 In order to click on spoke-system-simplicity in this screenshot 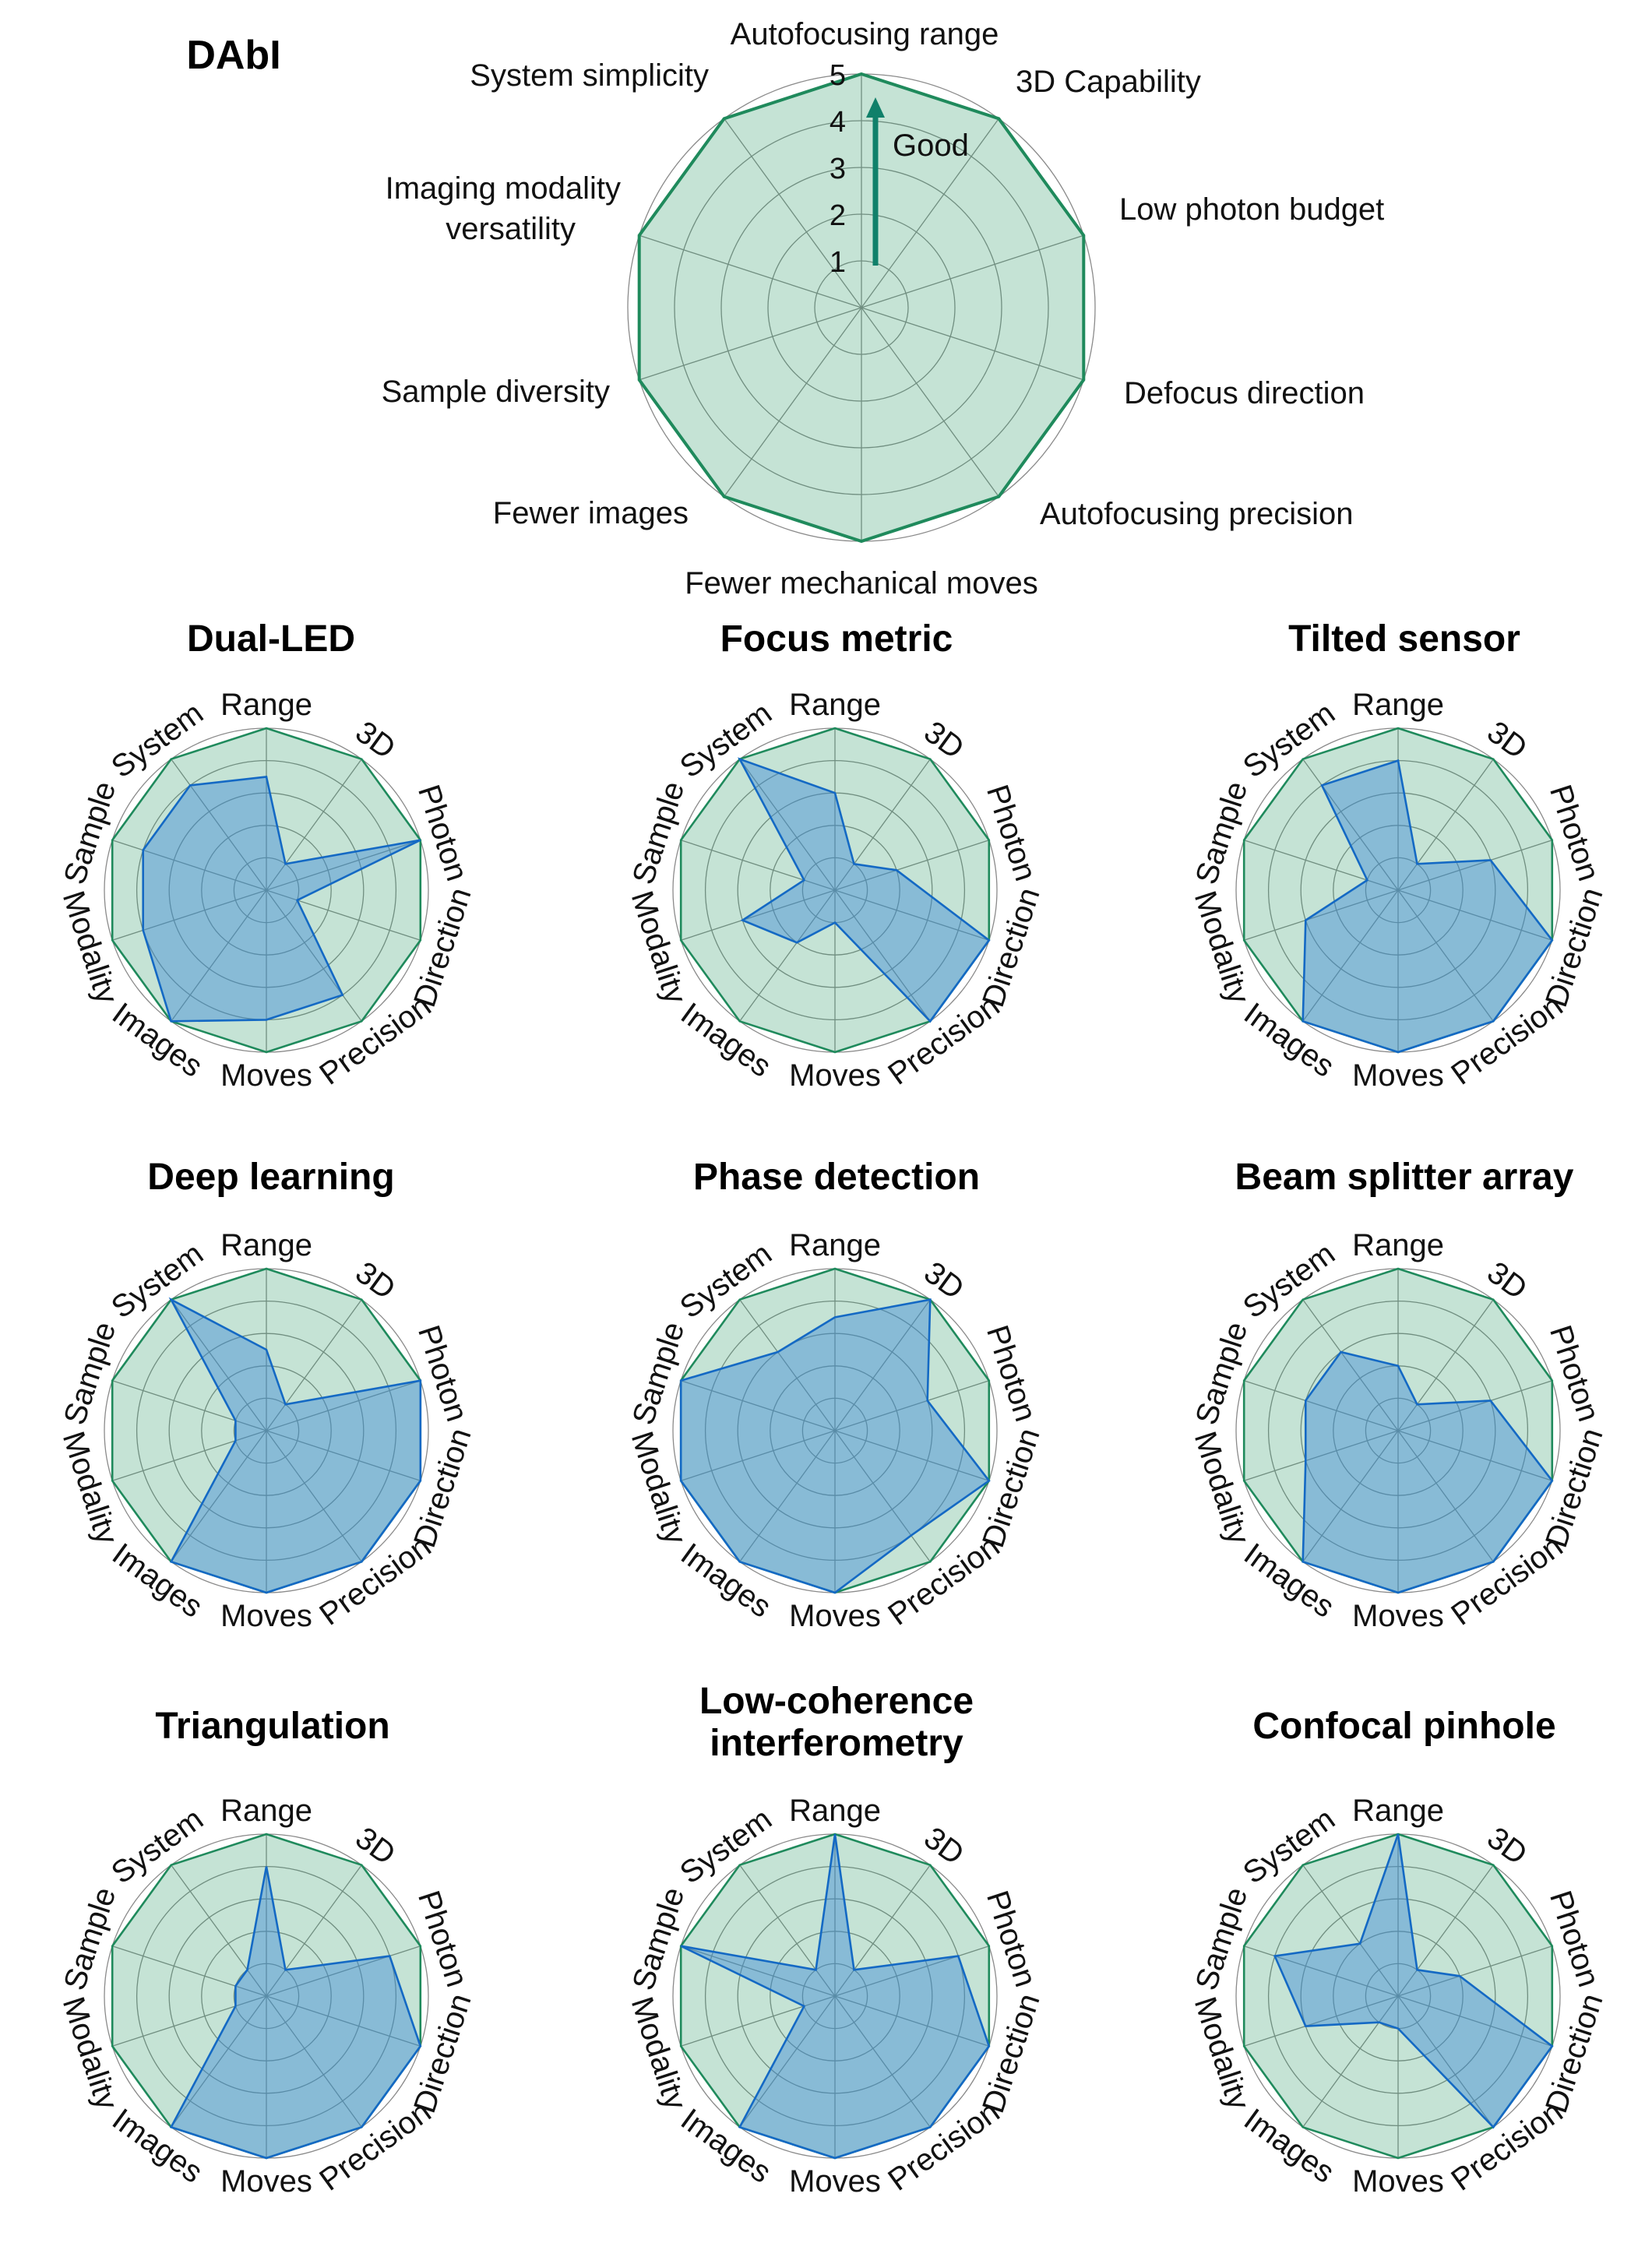, I will do `click(793, 213)`.